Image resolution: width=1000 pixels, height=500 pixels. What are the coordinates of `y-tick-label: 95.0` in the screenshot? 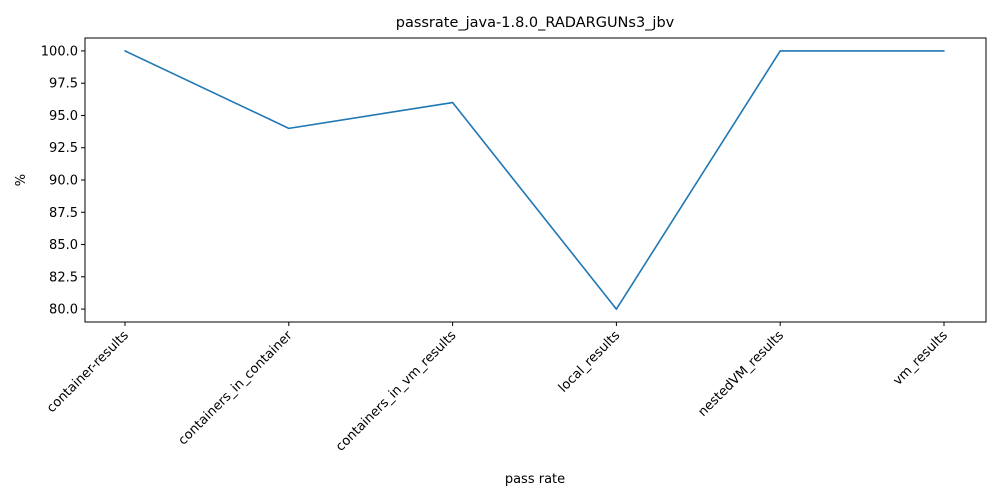 It's located at (63, 116).